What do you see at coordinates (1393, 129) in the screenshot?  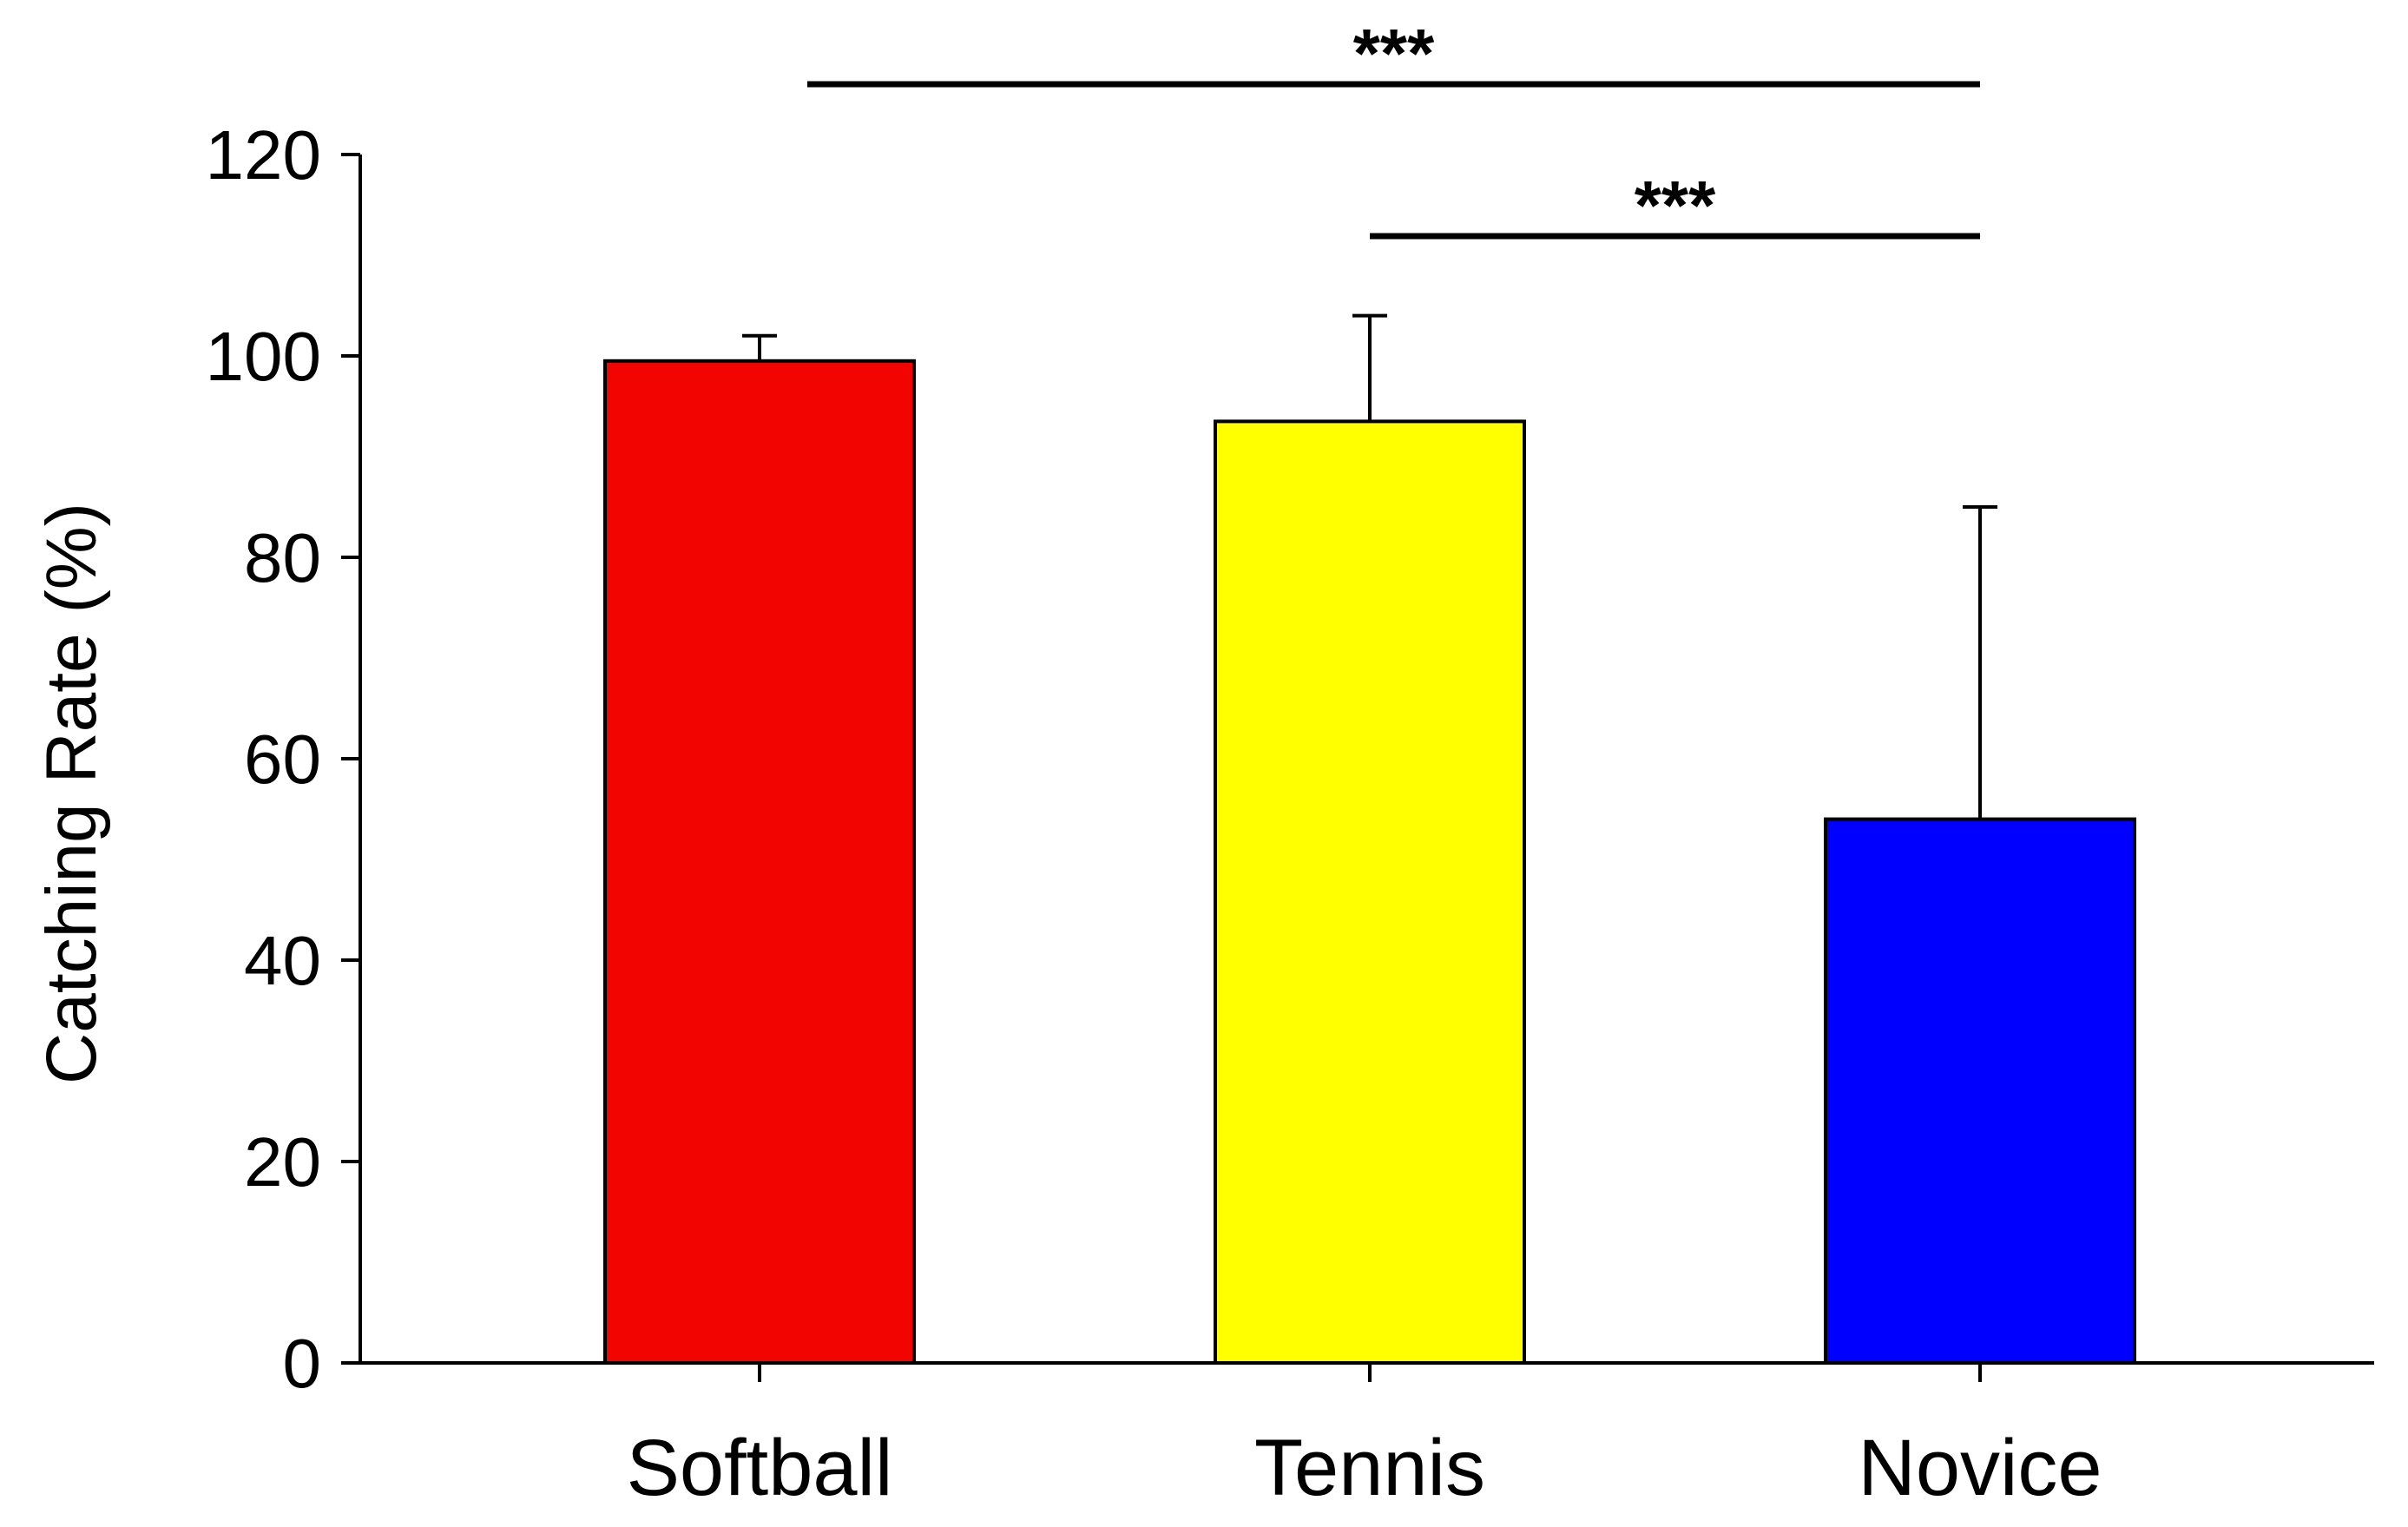 I see `significance-annotations: *** ***` at bounding box center [1393, 129].